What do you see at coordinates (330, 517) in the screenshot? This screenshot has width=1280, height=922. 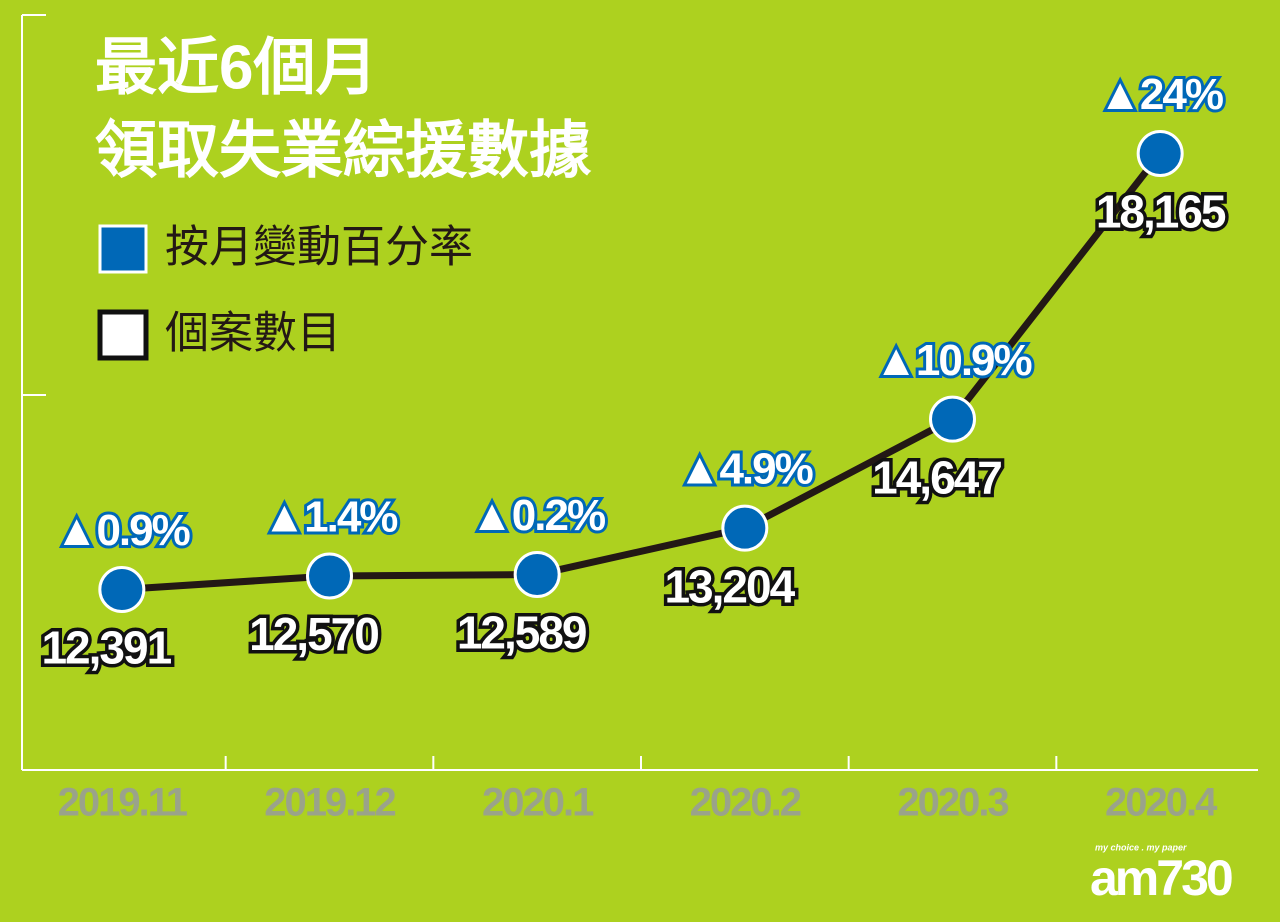 I see `percent-label: ▲1.4%` at bounding box center [330, 517].